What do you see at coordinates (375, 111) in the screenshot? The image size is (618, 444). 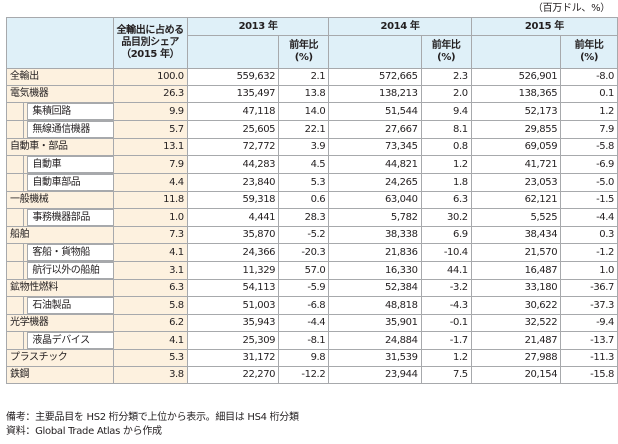 I see `value-2014-cell: 51,544` at bounding box center [375, 111].